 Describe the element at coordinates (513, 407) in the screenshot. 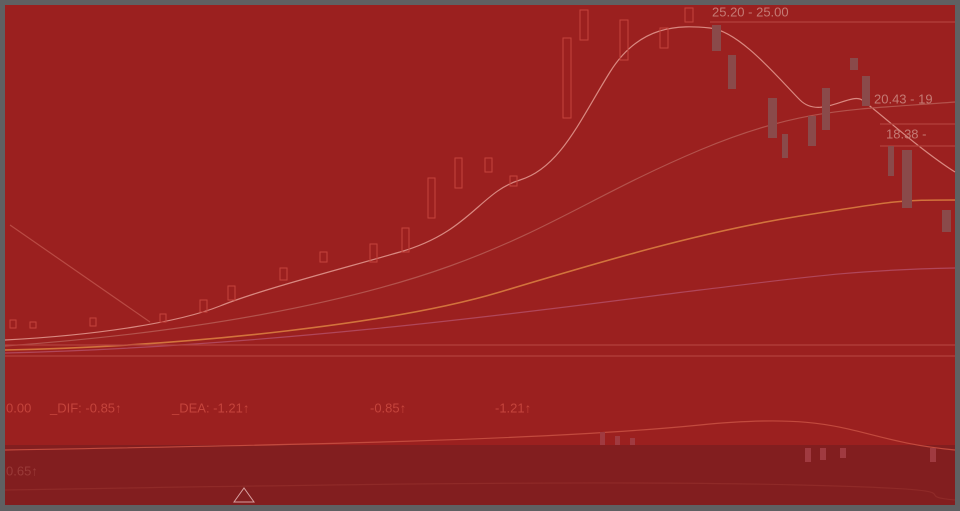

I see `indicator-label: -1.21↑` at that location.